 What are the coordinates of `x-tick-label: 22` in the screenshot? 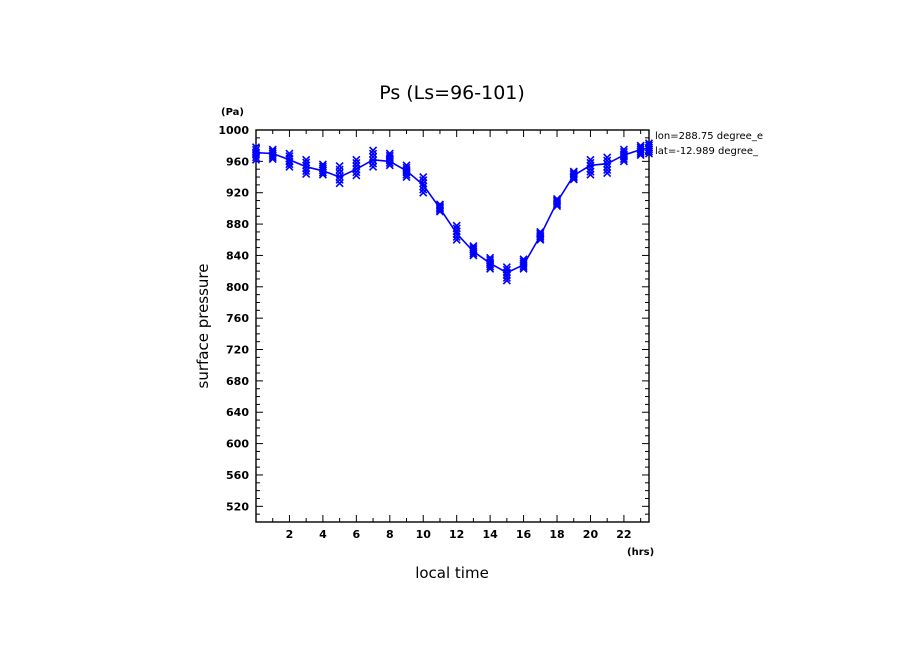 It's located at (623, 534).